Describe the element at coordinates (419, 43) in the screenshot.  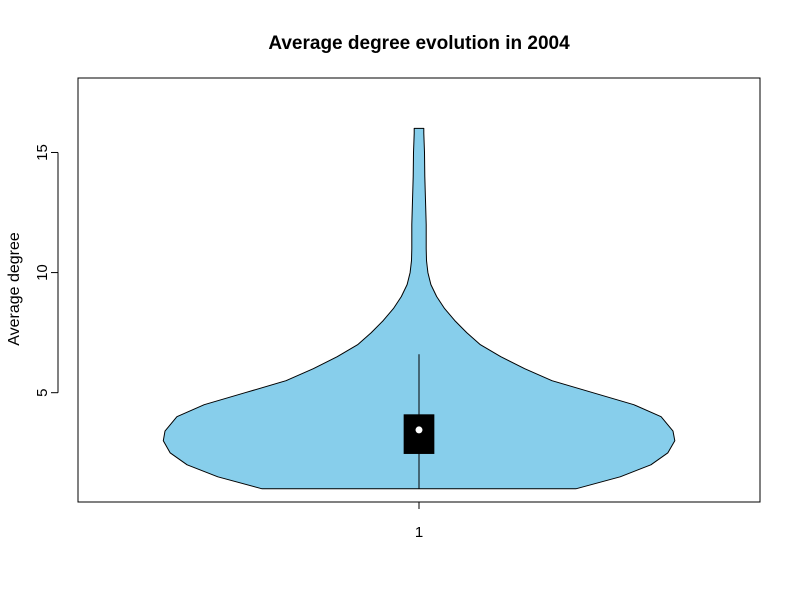
I see `chart-title: Average degree evolution in 2004` at that location.